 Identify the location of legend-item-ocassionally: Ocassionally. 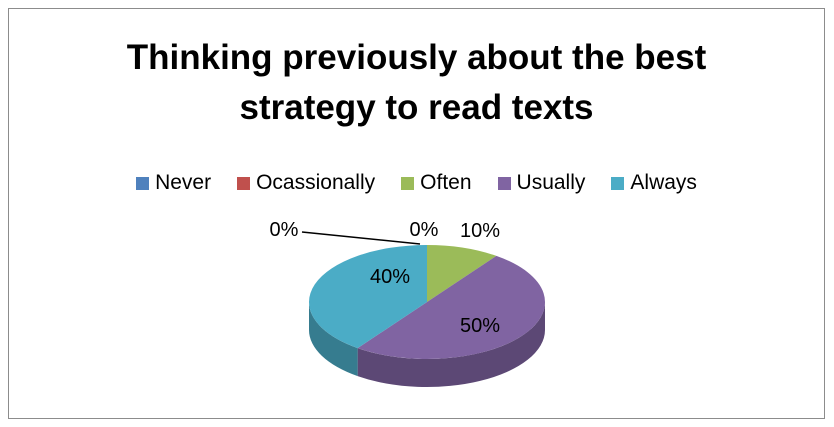
(306, 183).